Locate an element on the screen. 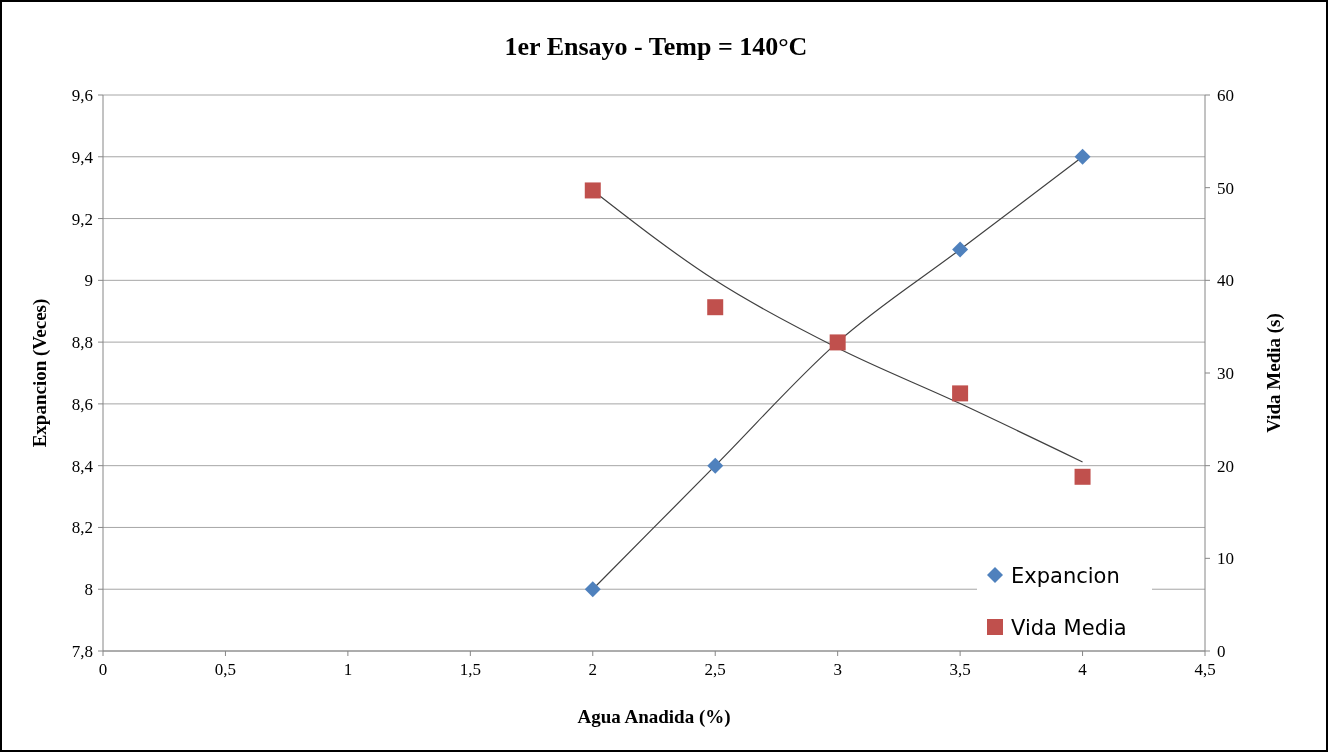 Image resolution: width=1328 pixels, height=752 pixels. x-tick-label: 2,5 is located at coordinates (715, 669).